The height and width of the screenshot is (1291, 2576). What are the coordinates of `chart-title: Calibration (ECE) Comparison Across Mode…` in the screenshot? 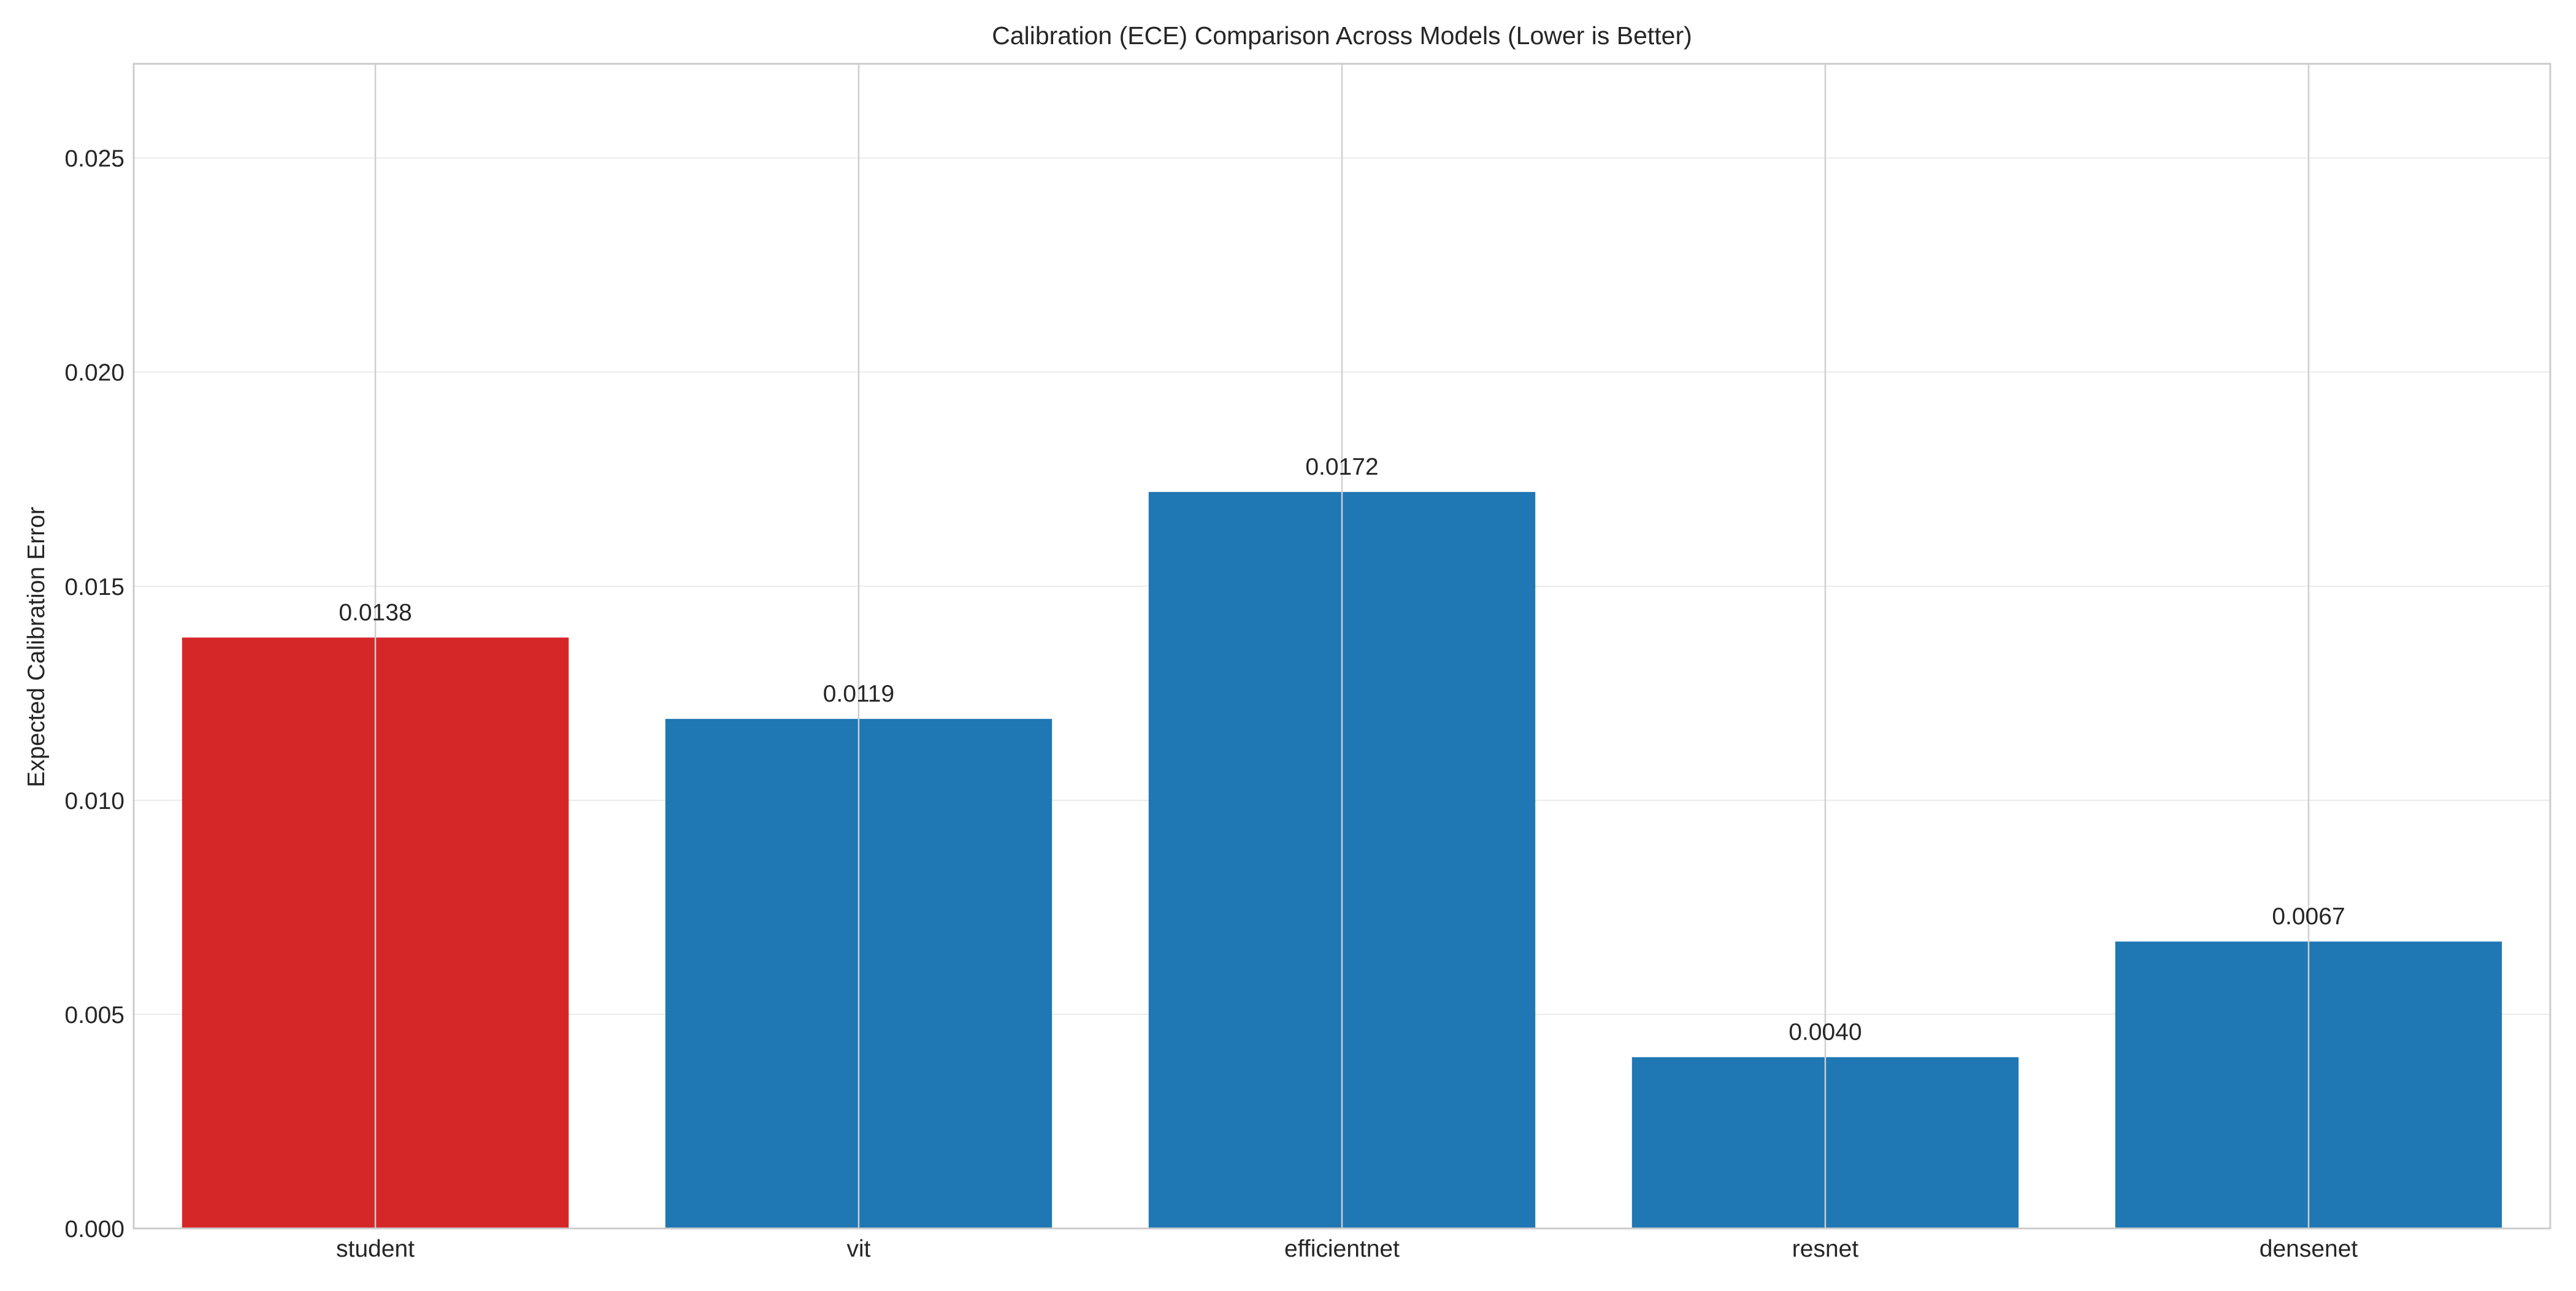 It's located at (1342, 35).